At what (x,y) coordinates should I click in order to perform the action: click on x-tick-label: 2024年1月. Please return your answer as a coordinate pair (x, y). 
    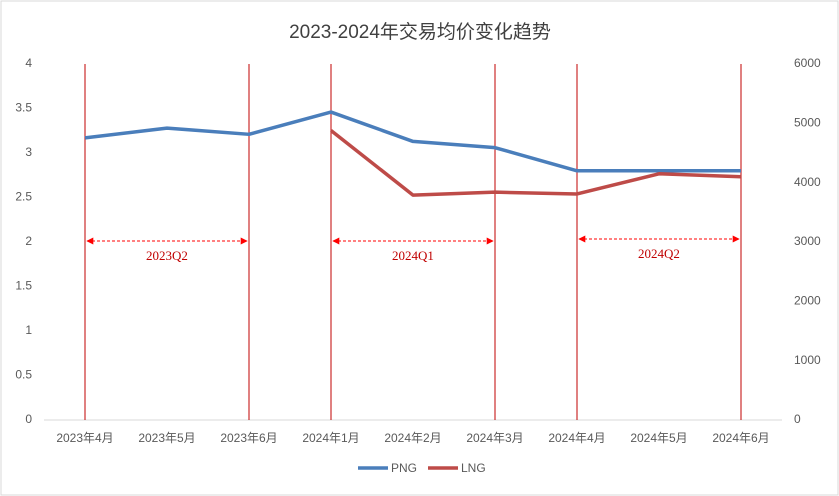
    Looking at the image, I should click on (330, 438).